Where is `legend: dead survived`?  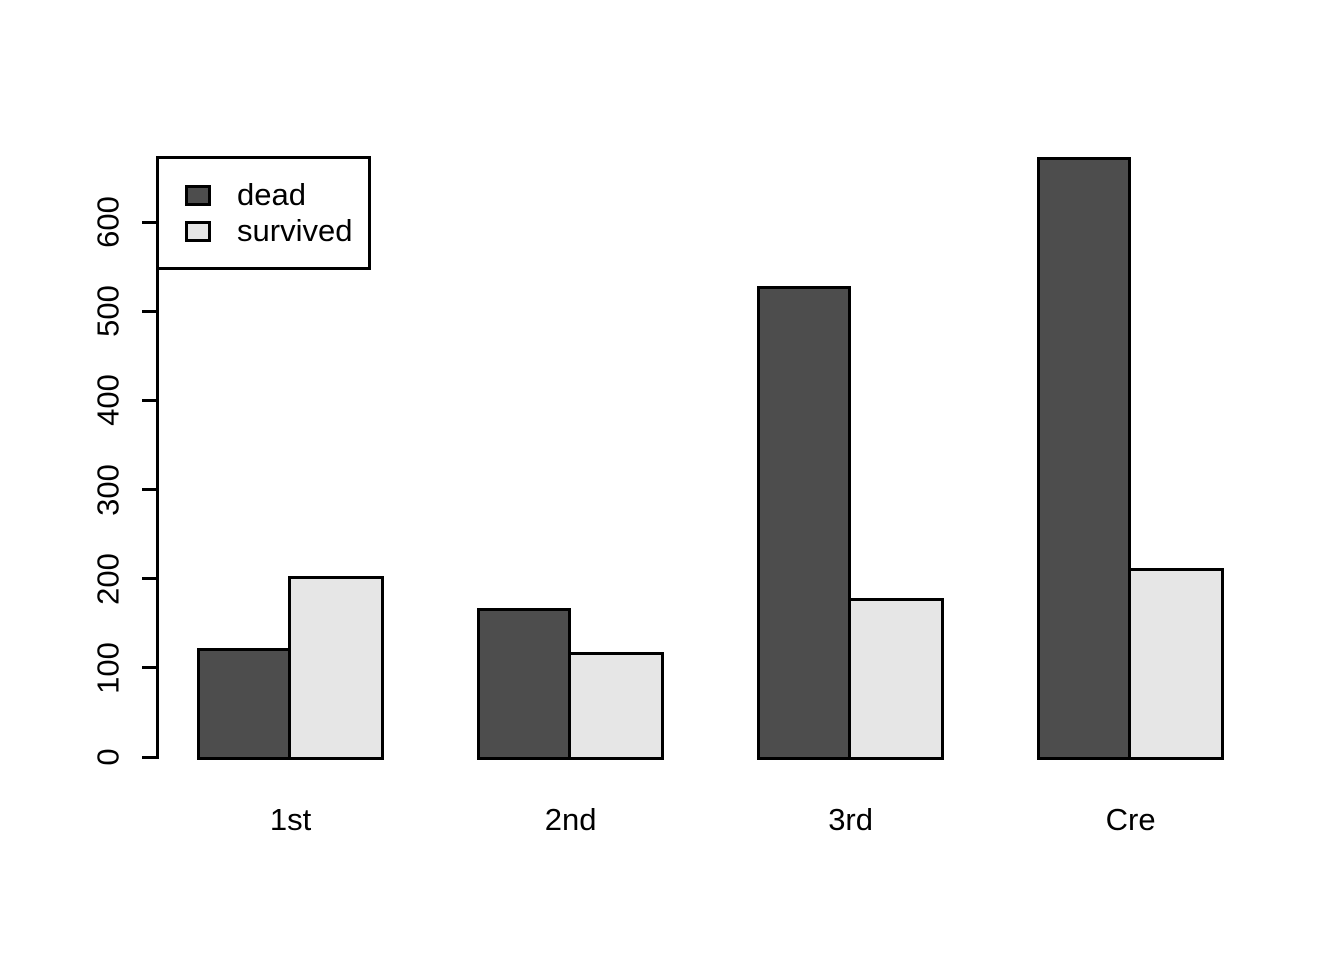 legend: dead survived is located at coordinates (263, 213).